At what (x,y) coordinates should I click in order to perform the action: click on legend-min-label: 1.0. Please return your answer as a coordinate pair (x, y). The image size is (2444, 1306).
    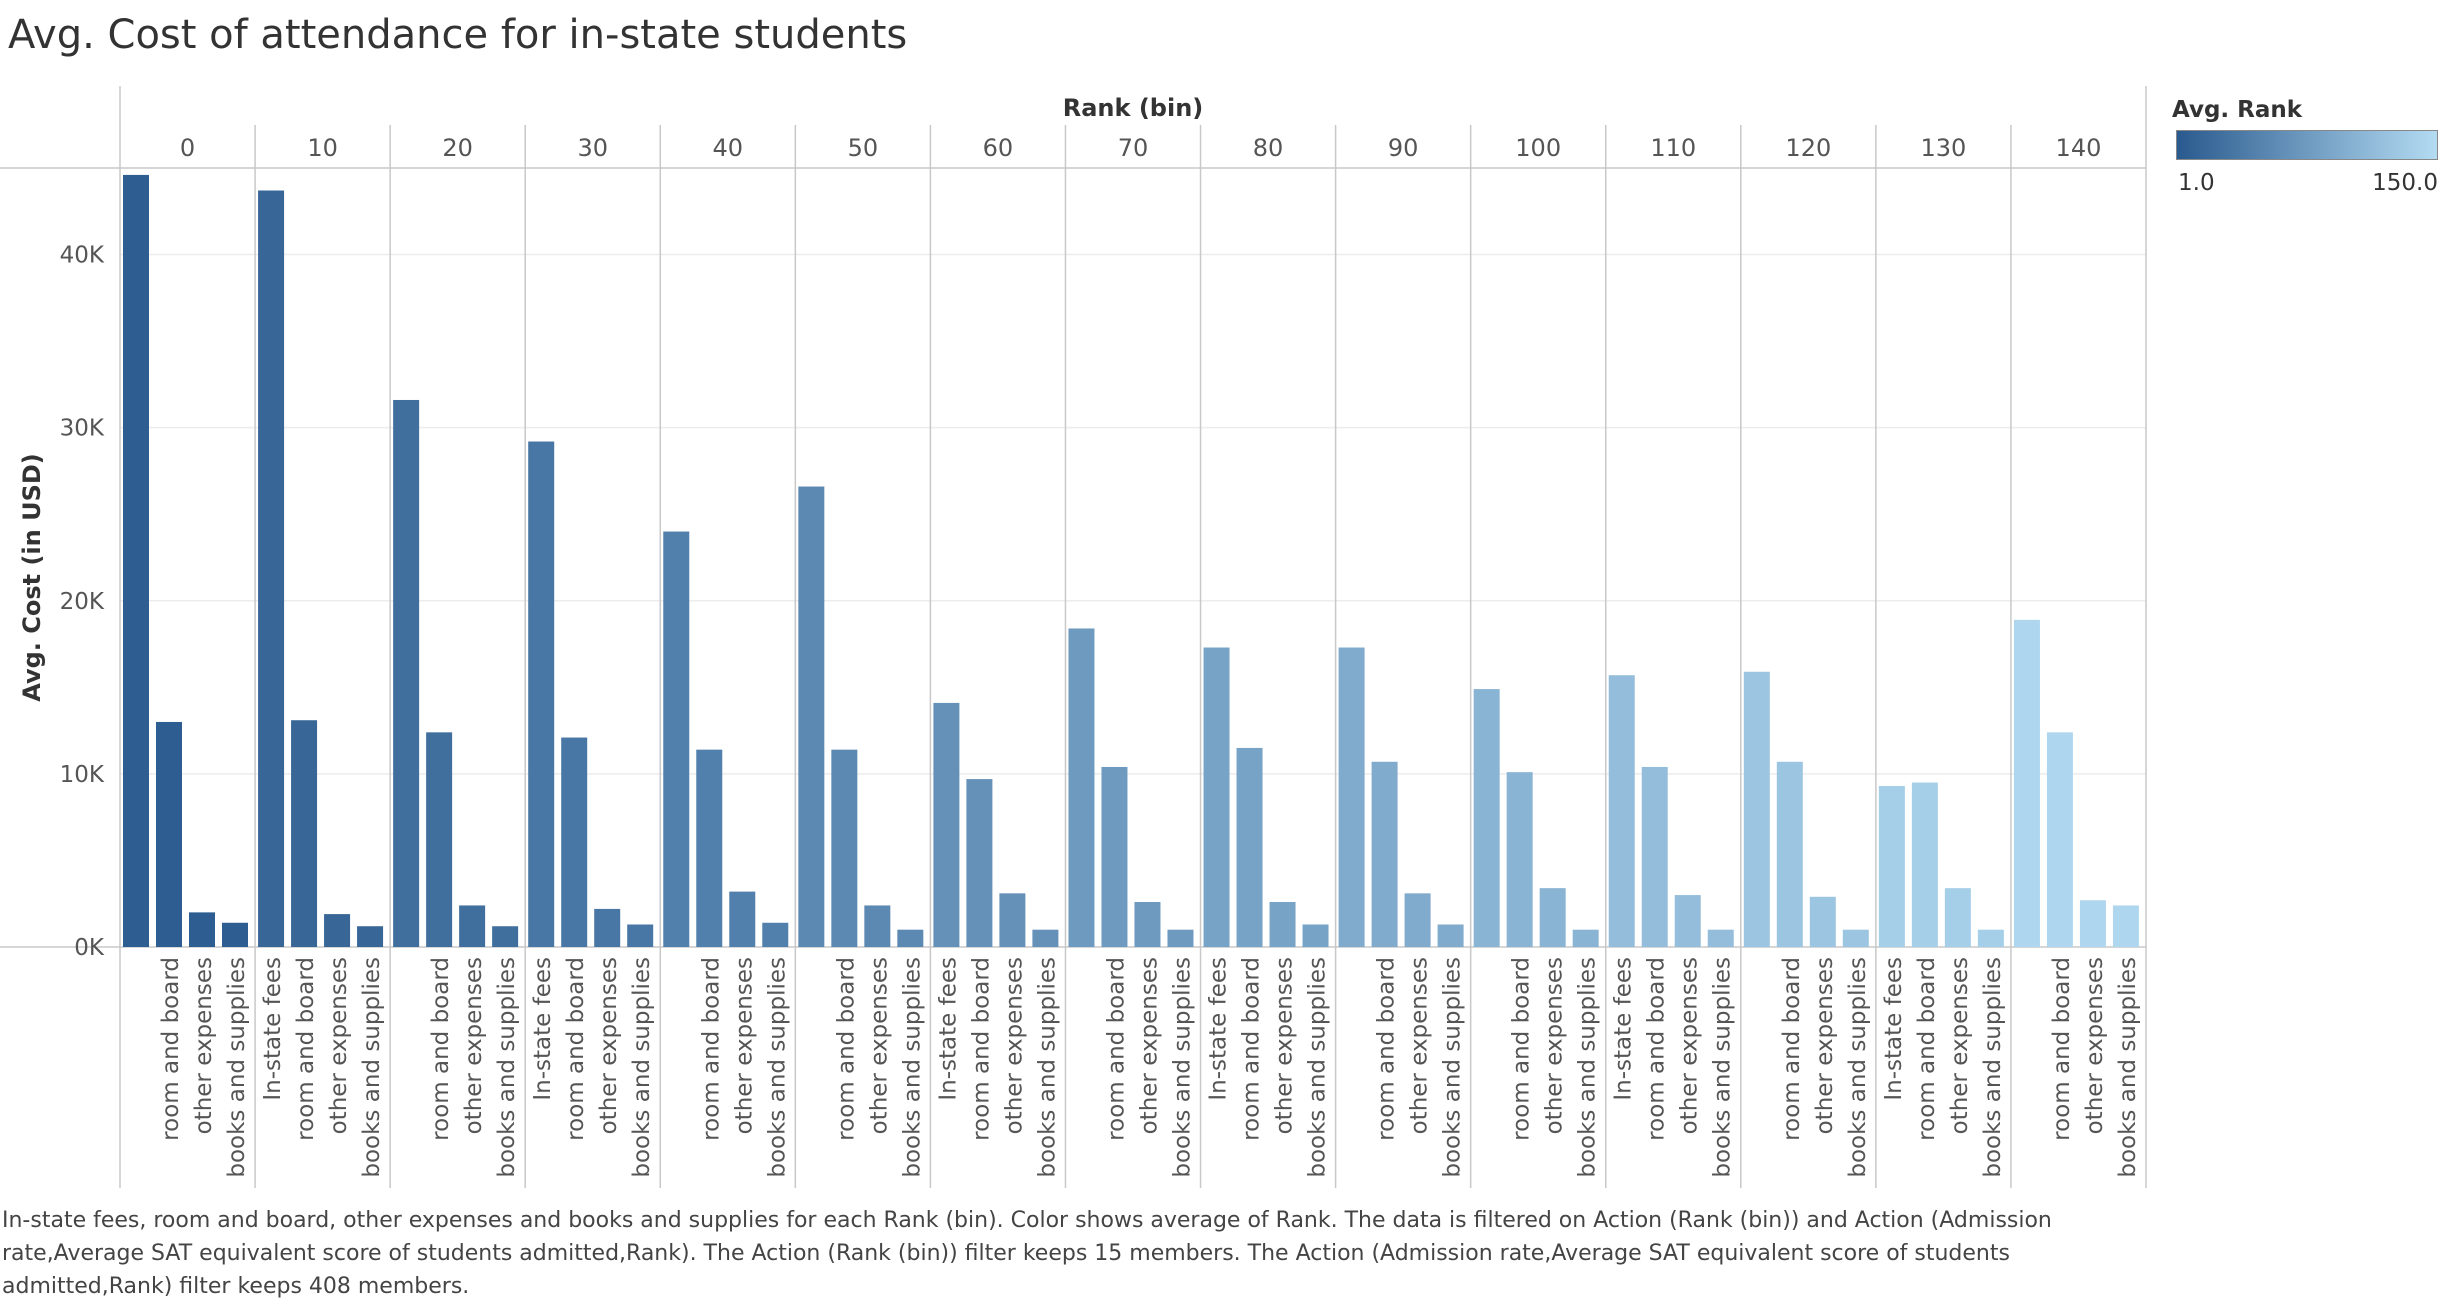
    Looking at the image, I should click on (2196, 183).